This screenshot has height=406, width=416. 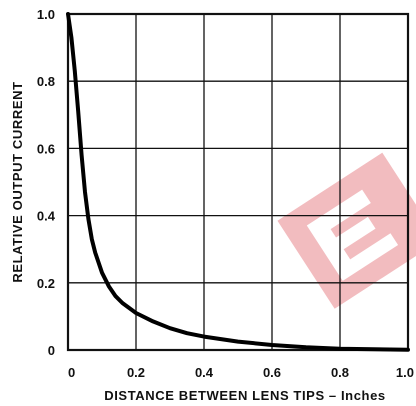 I want to click on x-tick-labels: 0 0.2 0.4 0.6 0.8 1.0, so click(x=241, y=372).